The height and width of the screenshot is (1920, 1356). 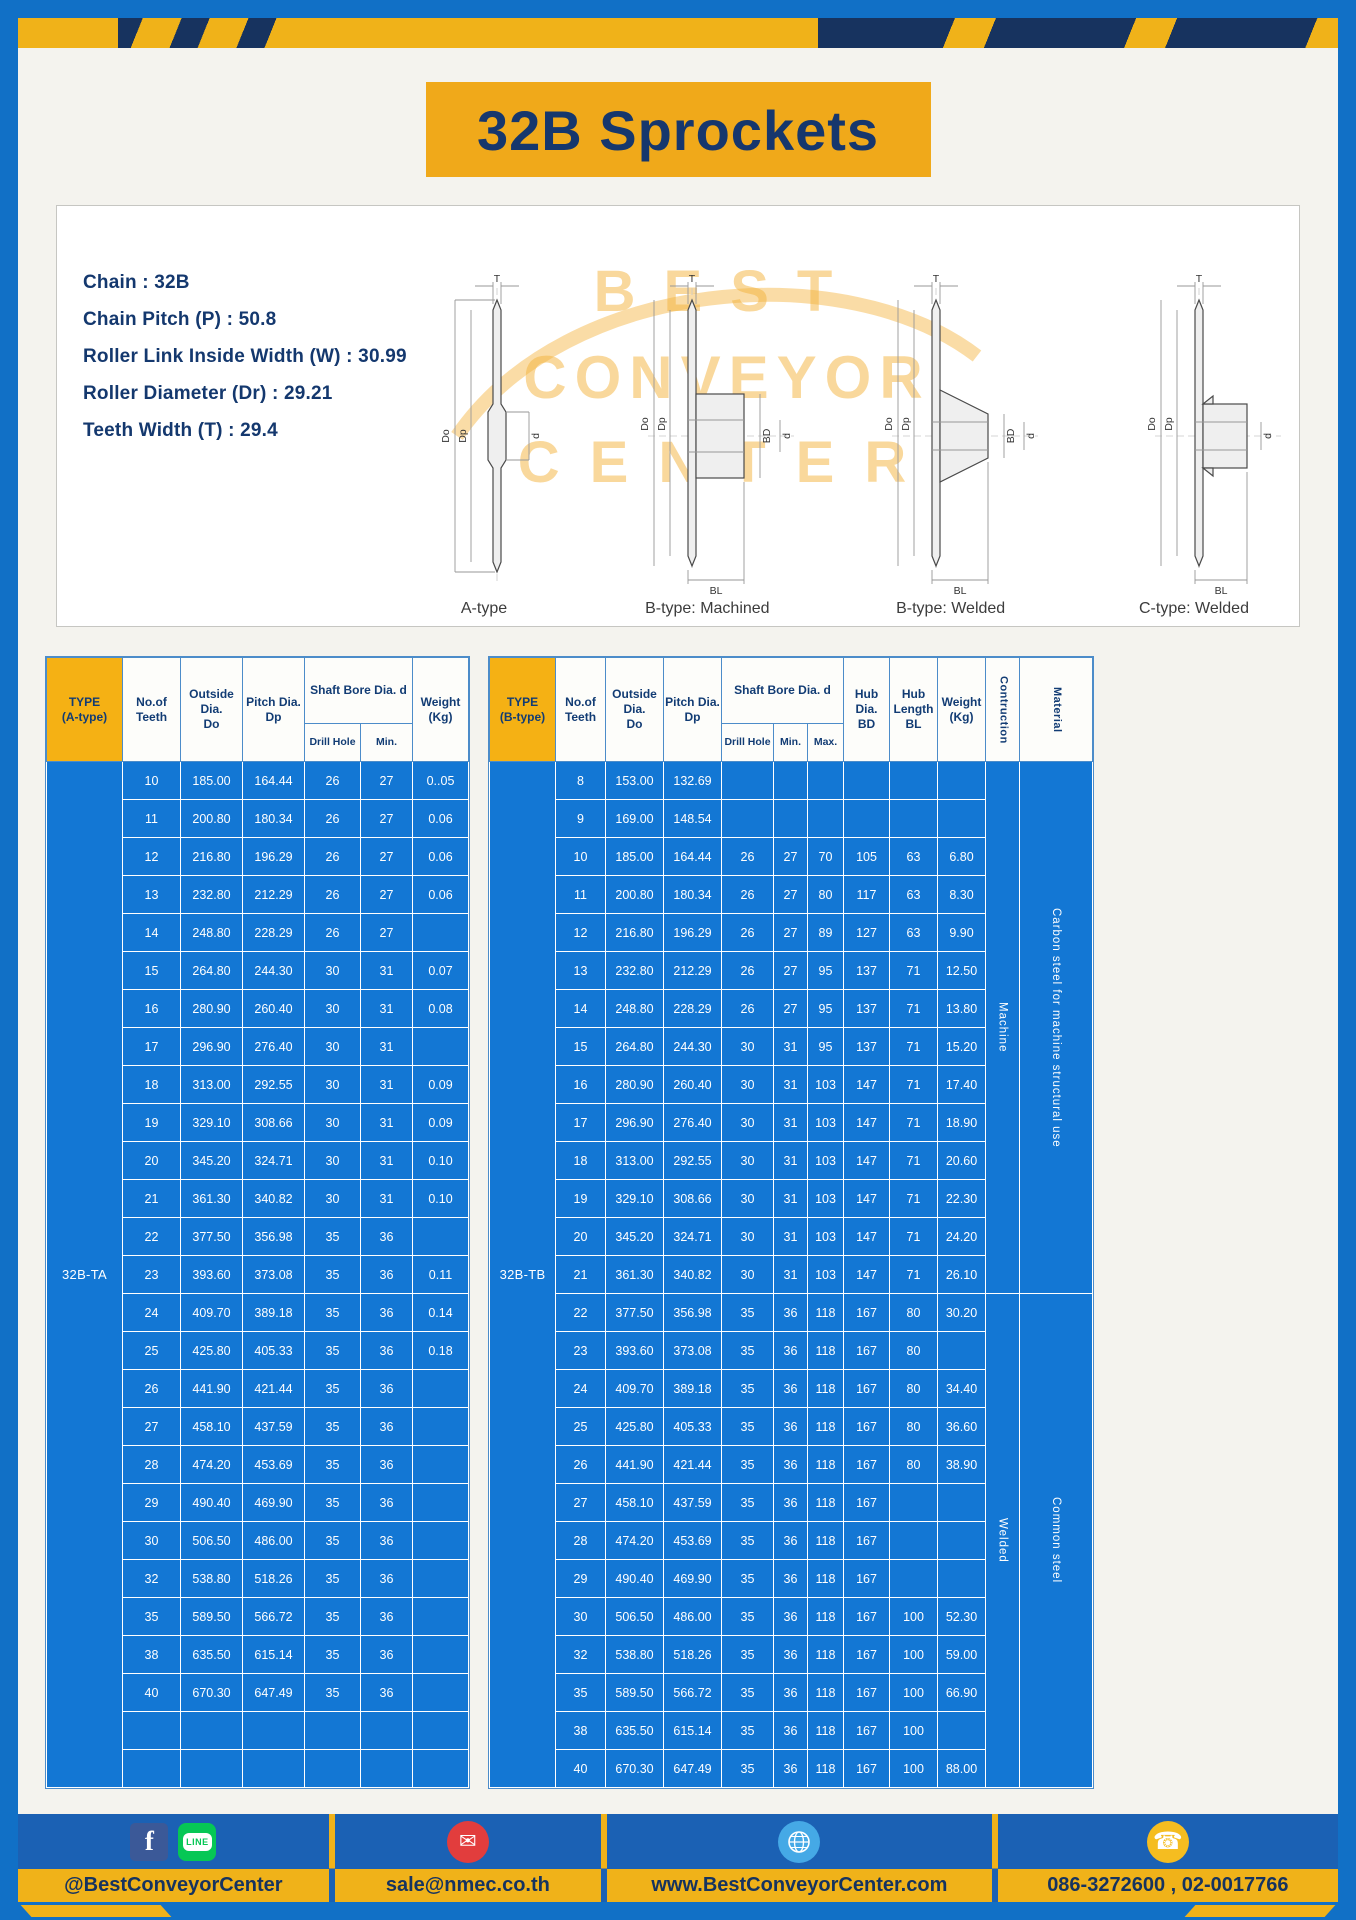 I want to click on table-cell: 20, so click(x=151, y=1160).